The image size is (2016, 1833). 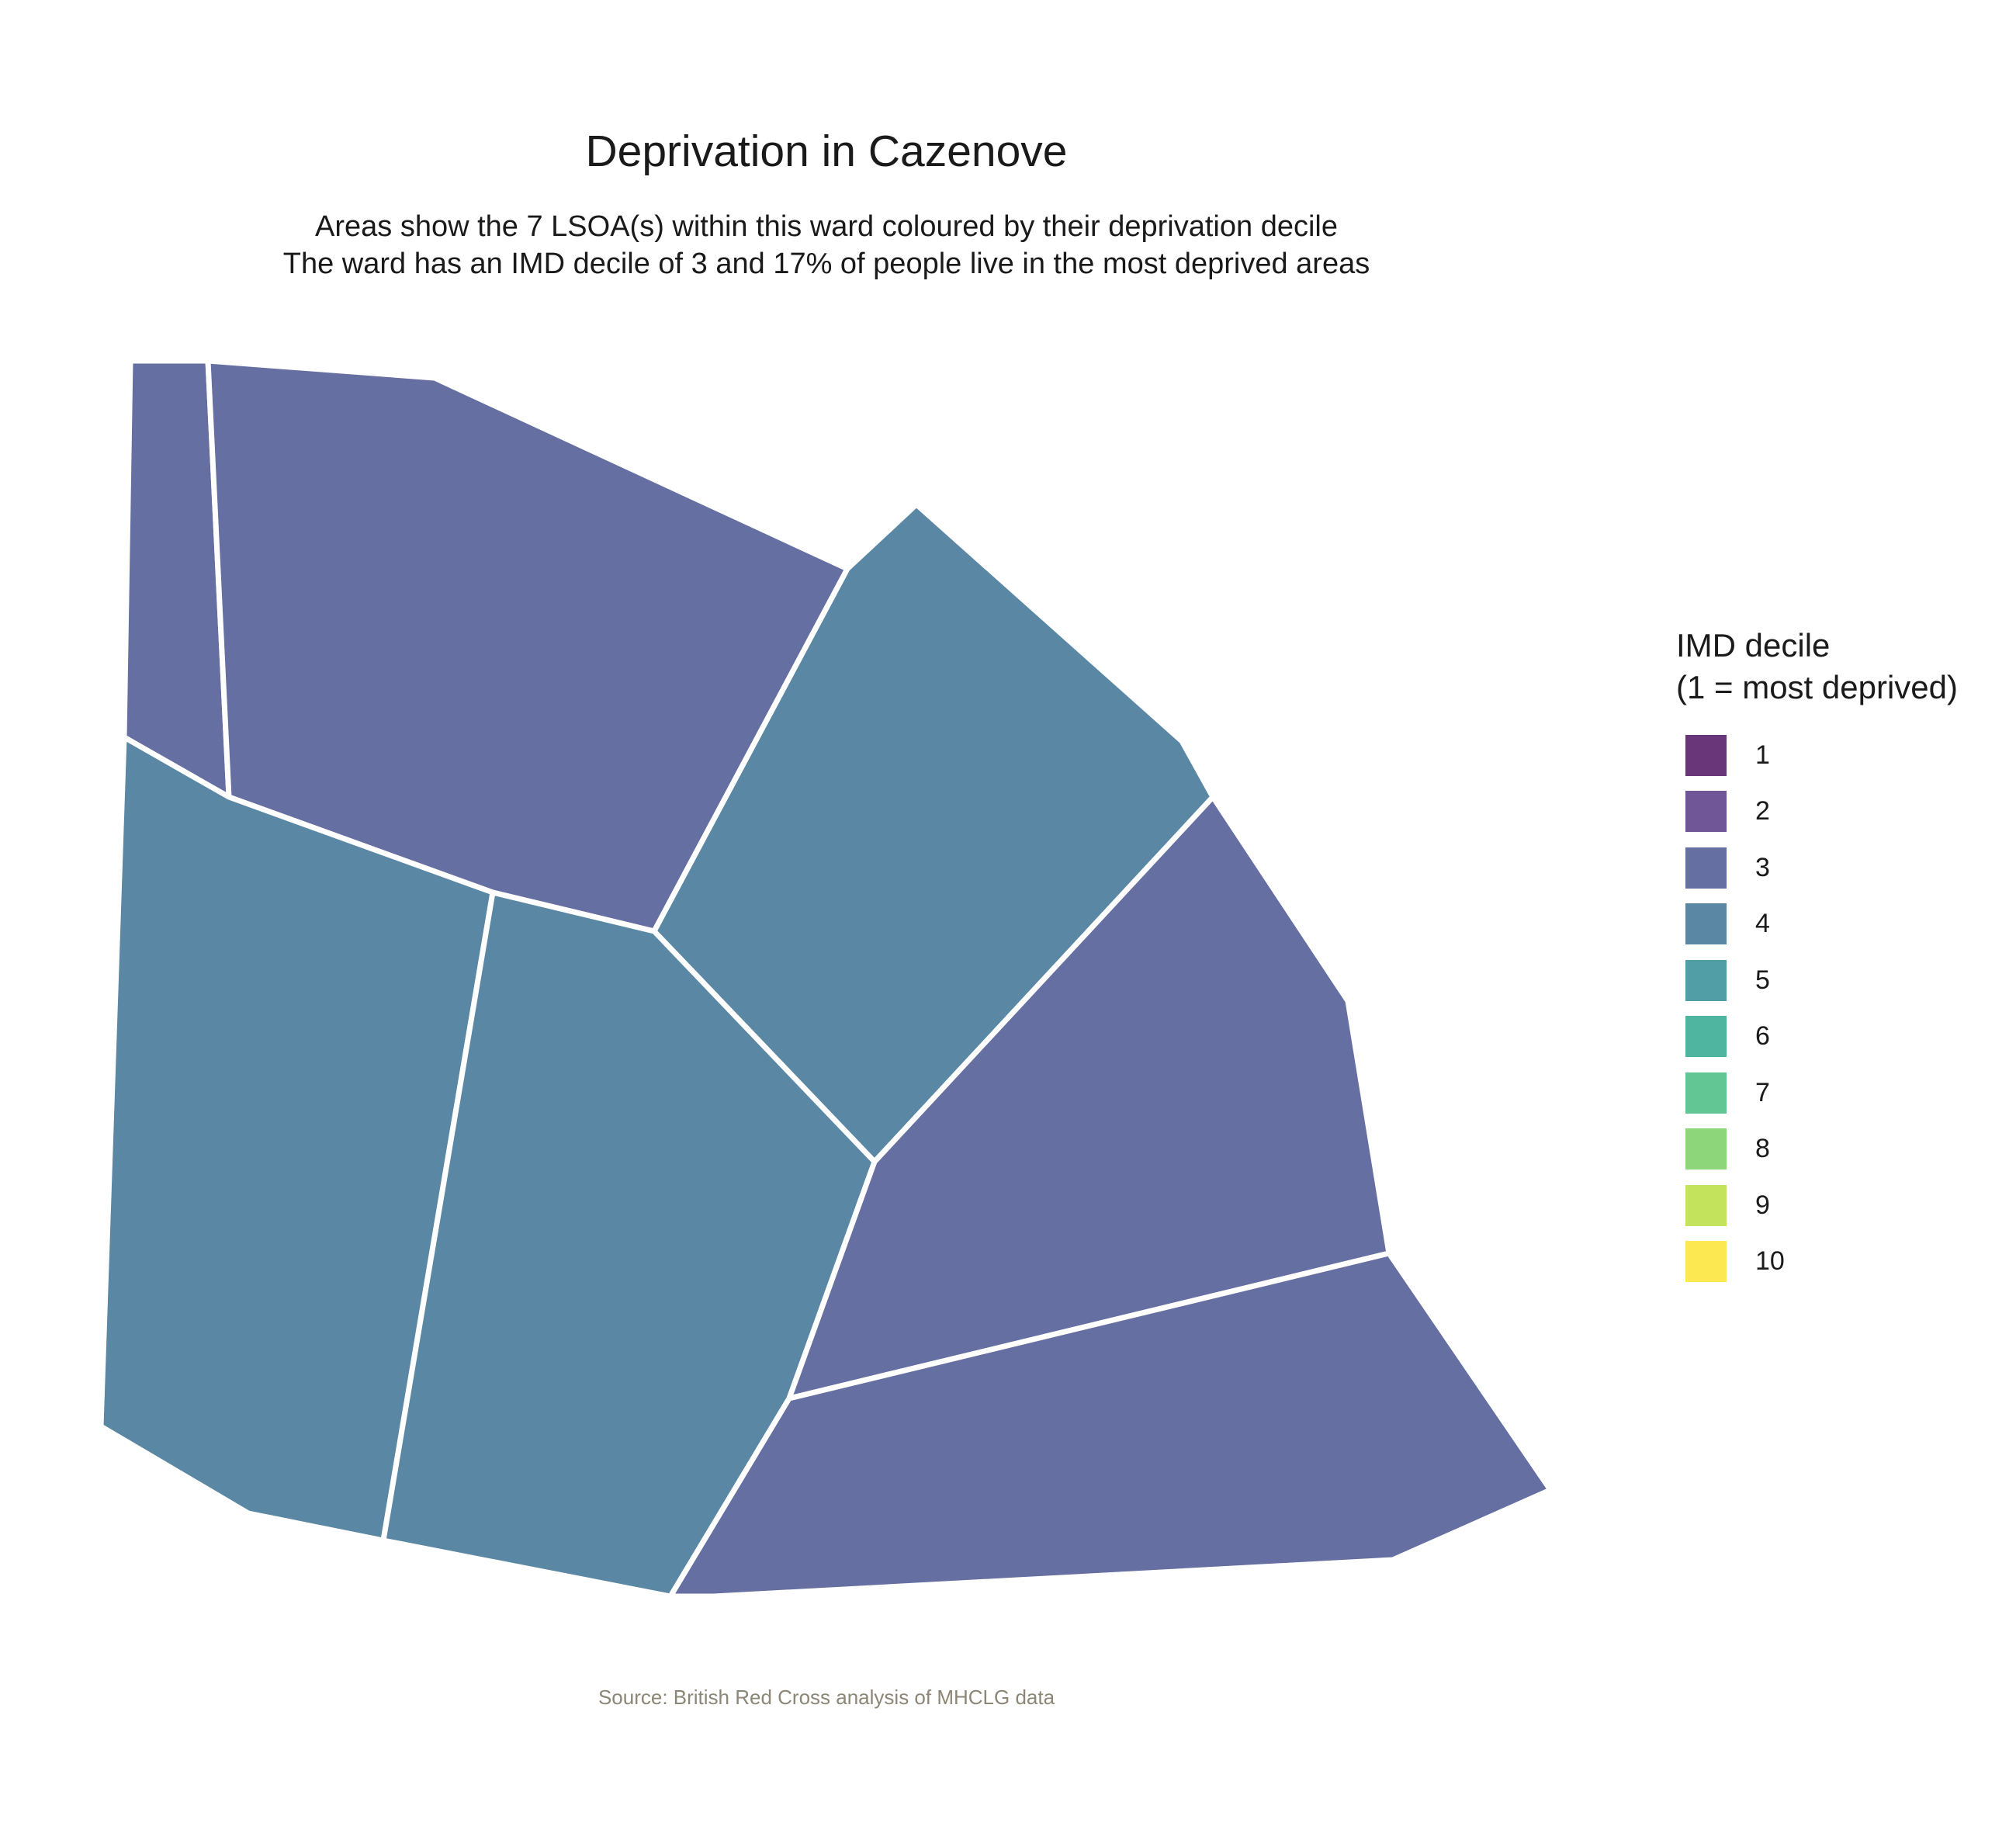 What do you see at coordinates (827, 151) in the screenshot?
I see `chart-title: Deprivation in Cazenove` at bounding box center [827, 151].